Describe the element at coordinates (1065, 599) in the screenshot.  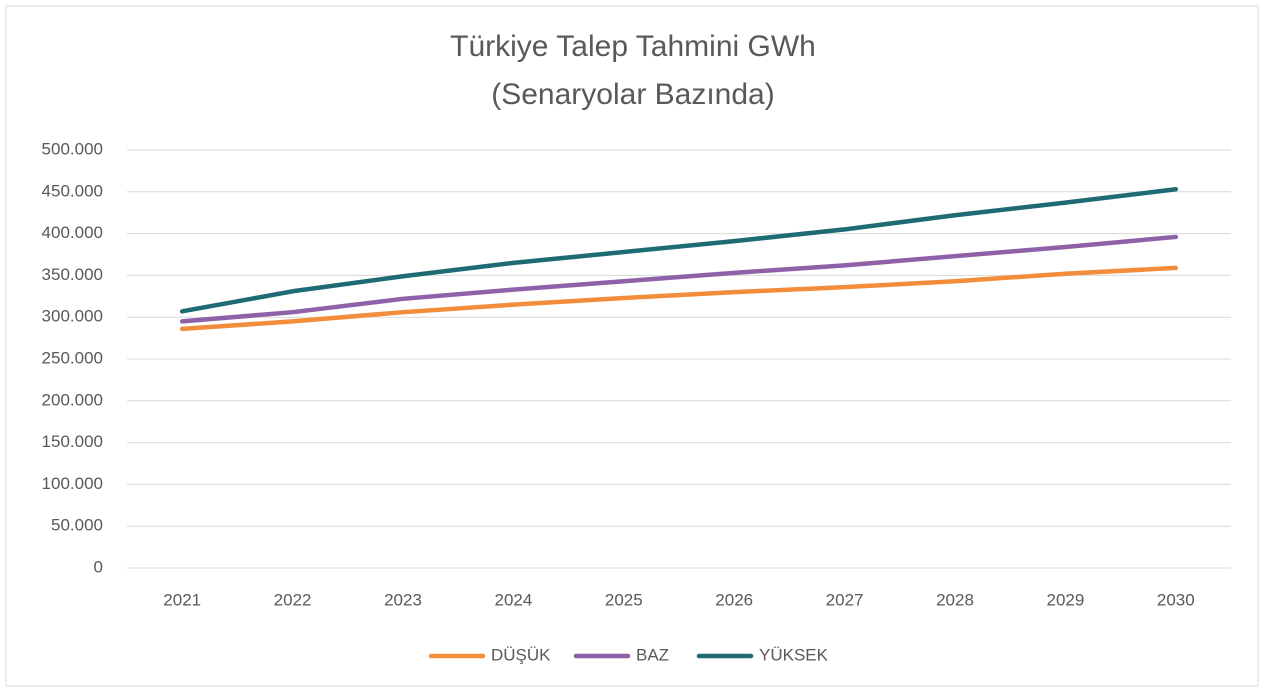
I see `x-tick-label: 2029` at that location.